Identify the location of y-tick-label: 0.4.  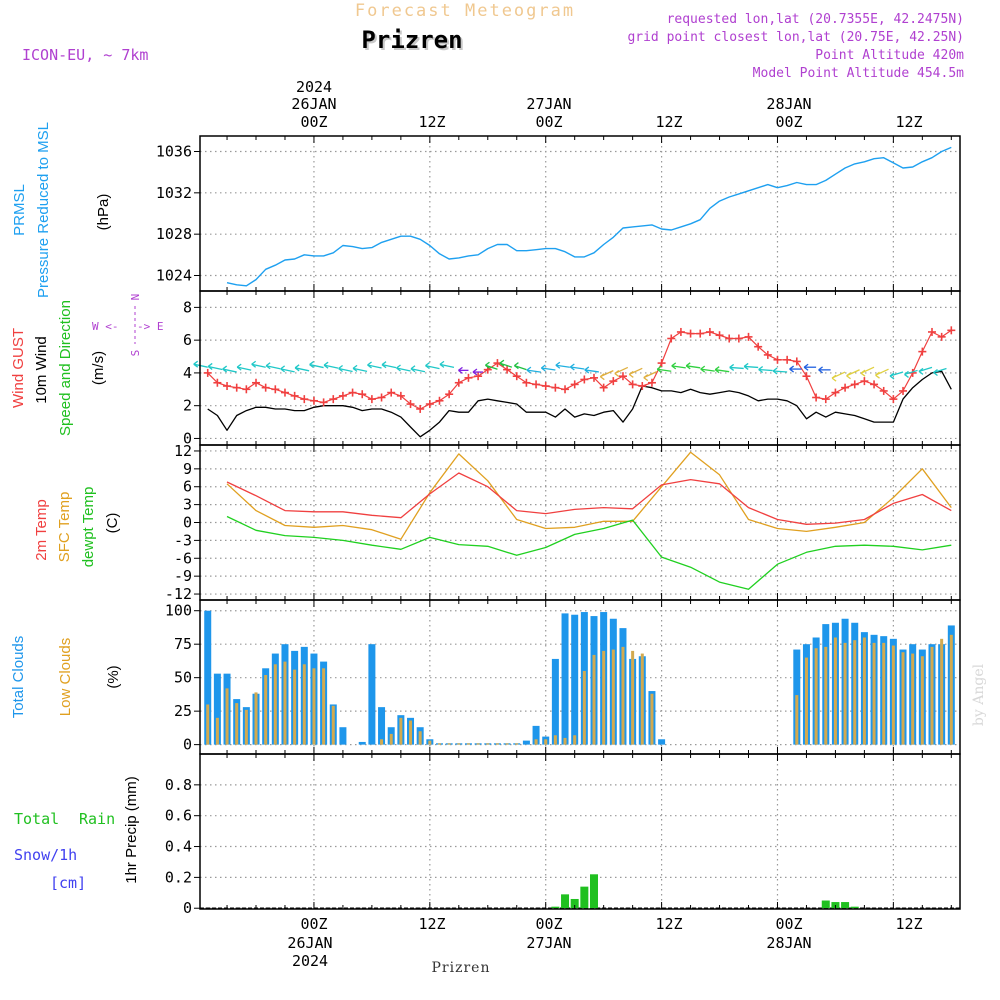
(178, 847).